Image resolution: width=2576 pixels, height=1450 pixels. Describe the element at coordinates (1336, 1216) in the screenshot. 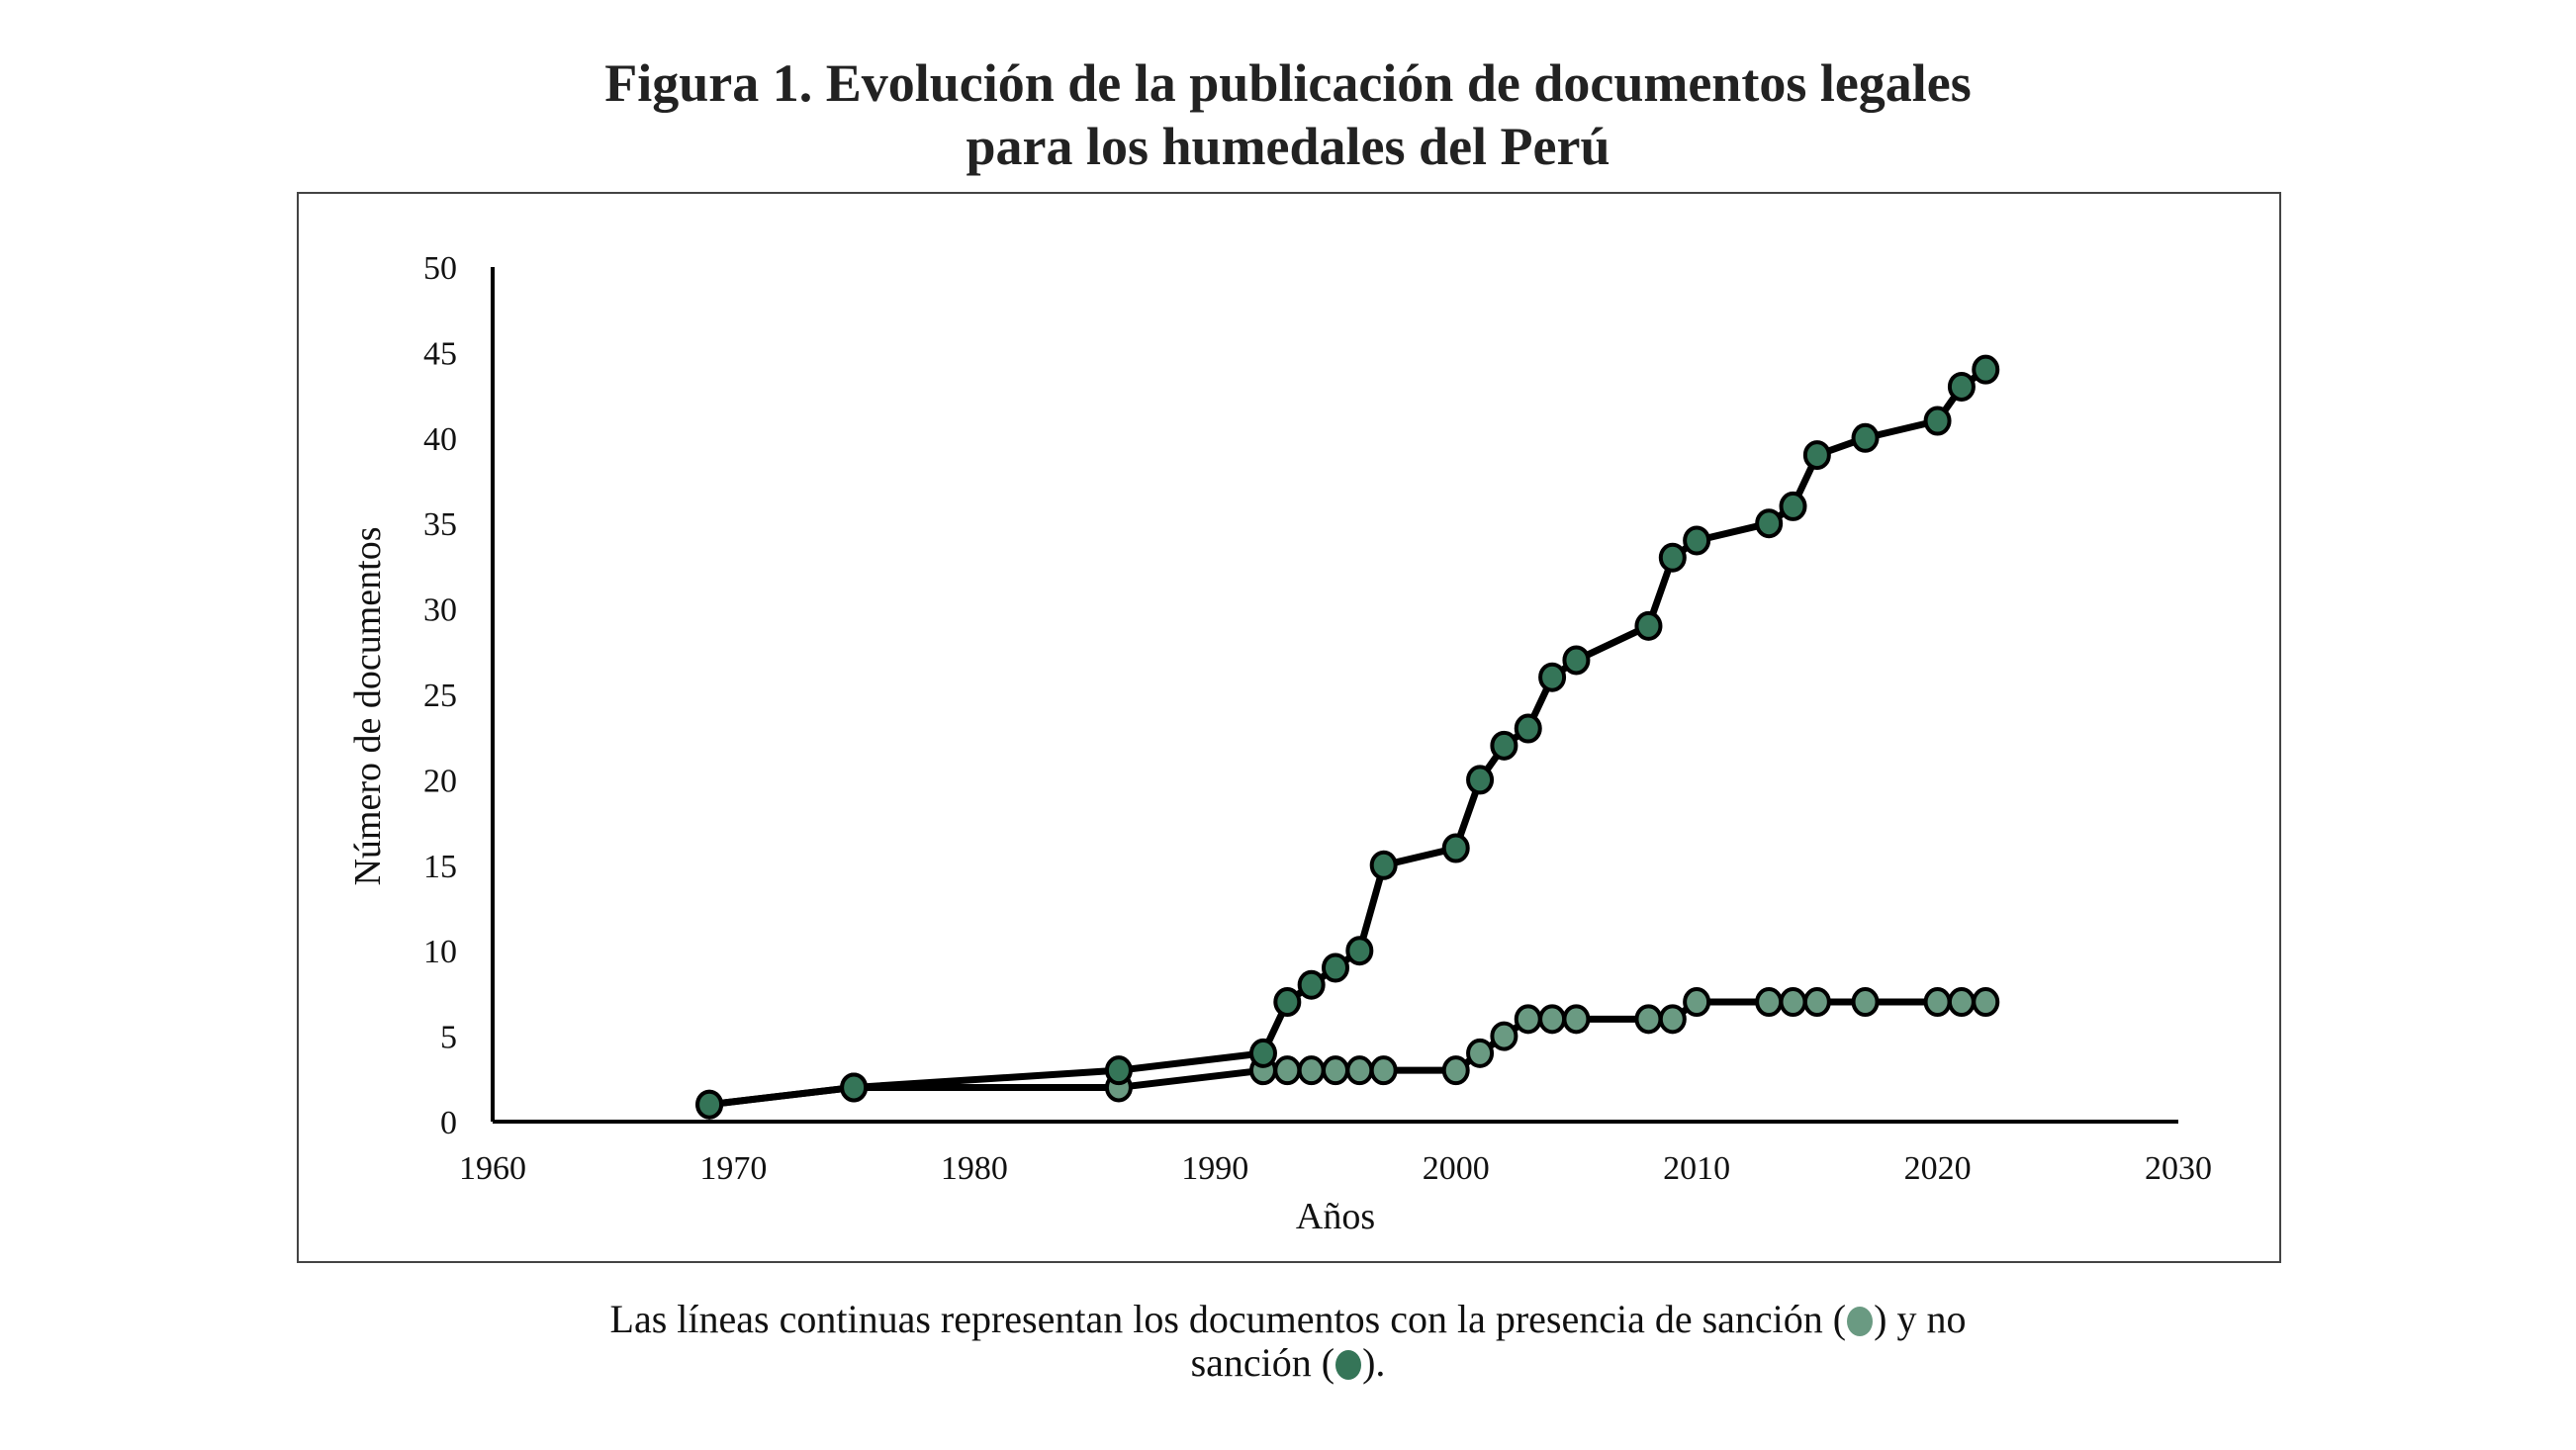

I see `x-axis-label: Años` at that location.